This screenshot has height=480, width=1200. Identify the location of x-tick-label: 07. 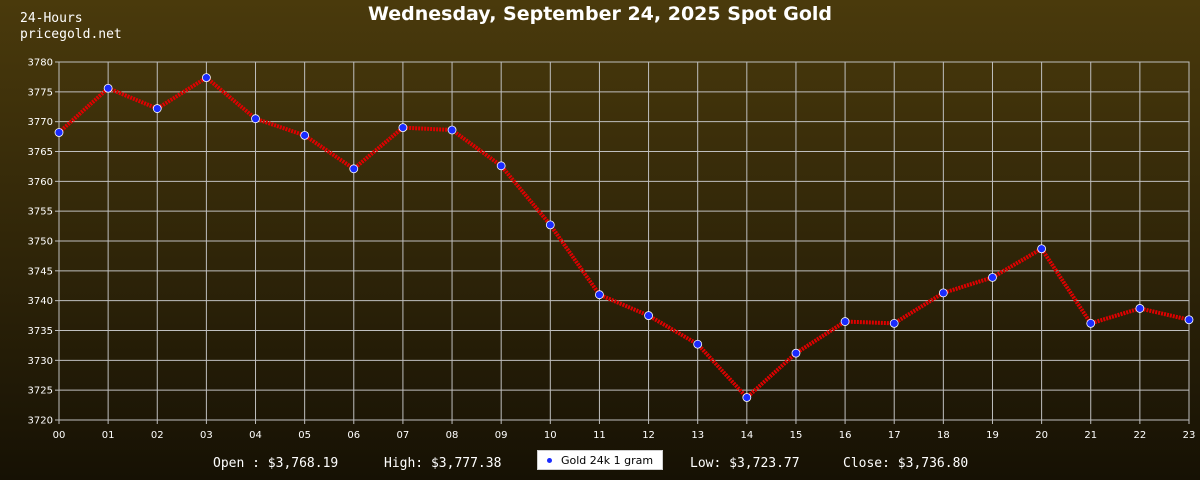
(403, 435).